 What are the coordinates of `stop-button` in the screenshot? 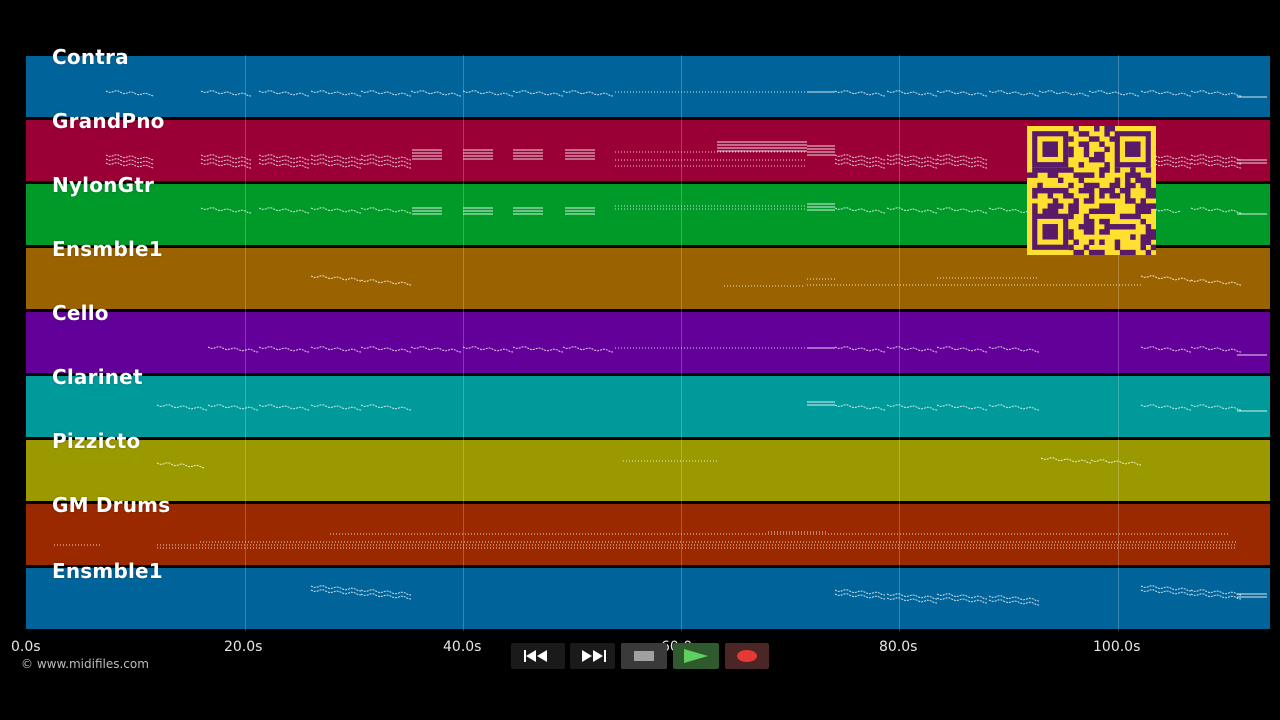 It's located at (644, 656).